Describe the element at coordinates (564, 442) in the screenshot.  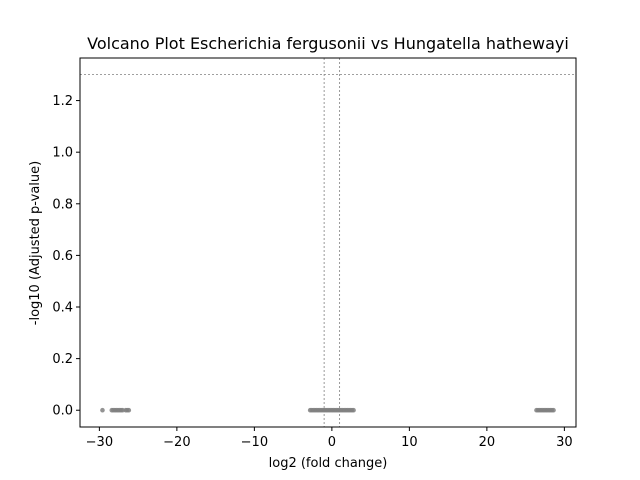
I see `x-tick-label: 30` at that location.